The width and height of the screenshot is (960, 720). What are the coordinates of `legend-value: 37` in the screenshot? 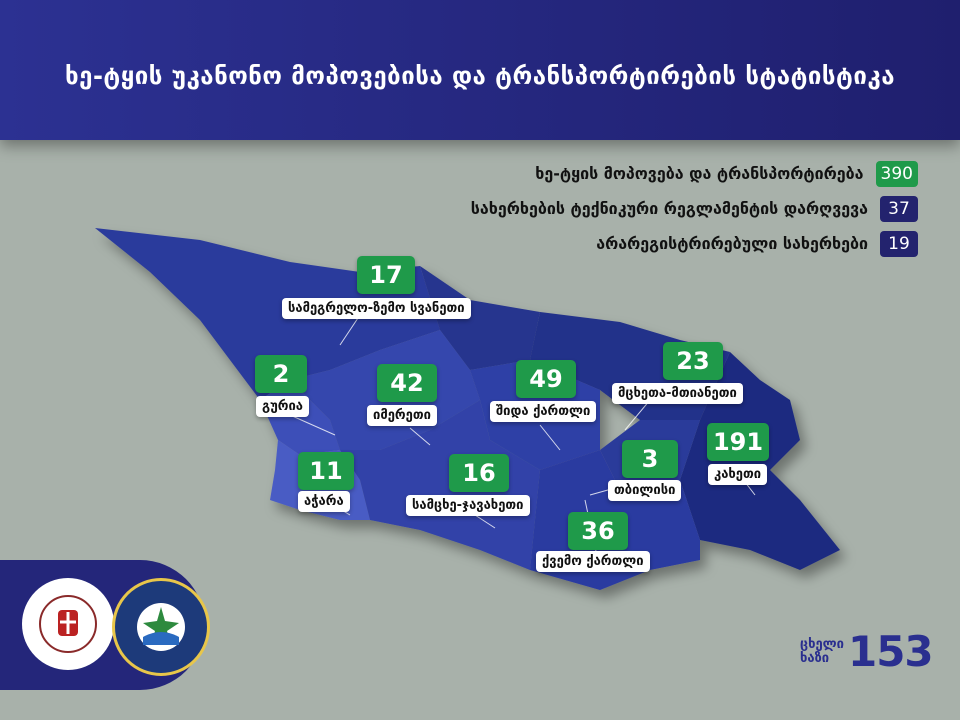 It's located at (899, 208).